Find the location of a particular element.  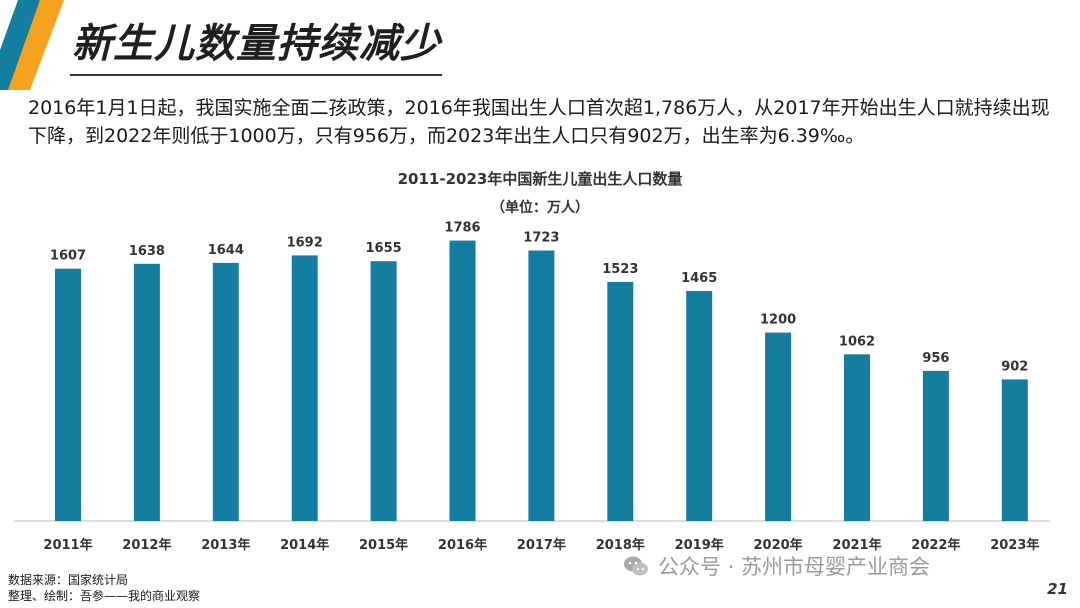

data-label-2017年: 1723 is located at coordinates (541, 238).